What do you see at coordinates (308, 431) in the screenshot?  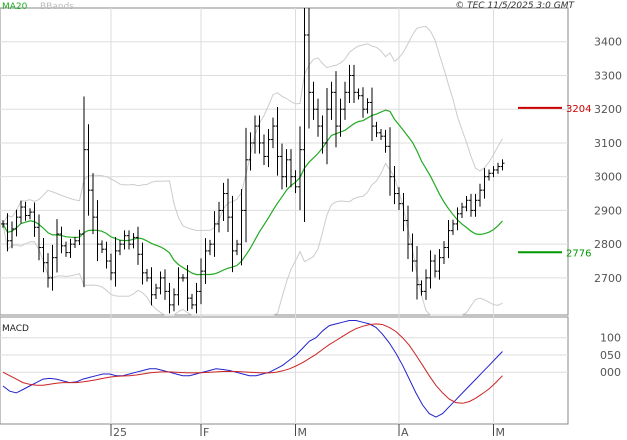 I see `time-axis: 25 F M A M` at bounding box center [308, 431].